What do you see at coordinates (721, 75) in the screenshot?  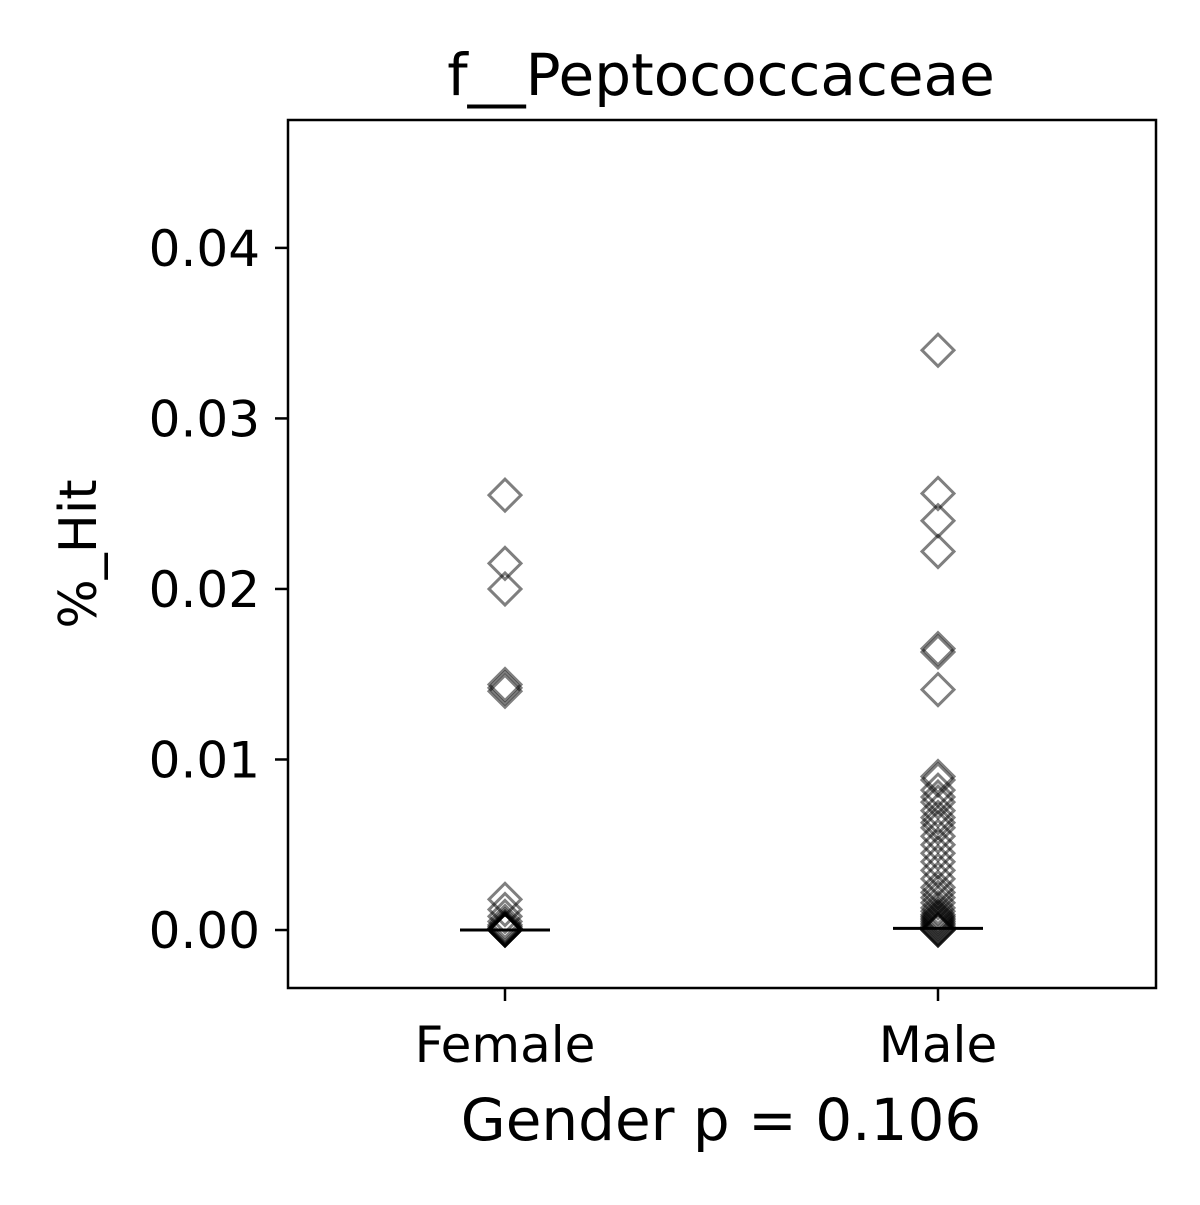 I see `chart-title: f__Peptococcaceae` at bounding box center [721, 75].